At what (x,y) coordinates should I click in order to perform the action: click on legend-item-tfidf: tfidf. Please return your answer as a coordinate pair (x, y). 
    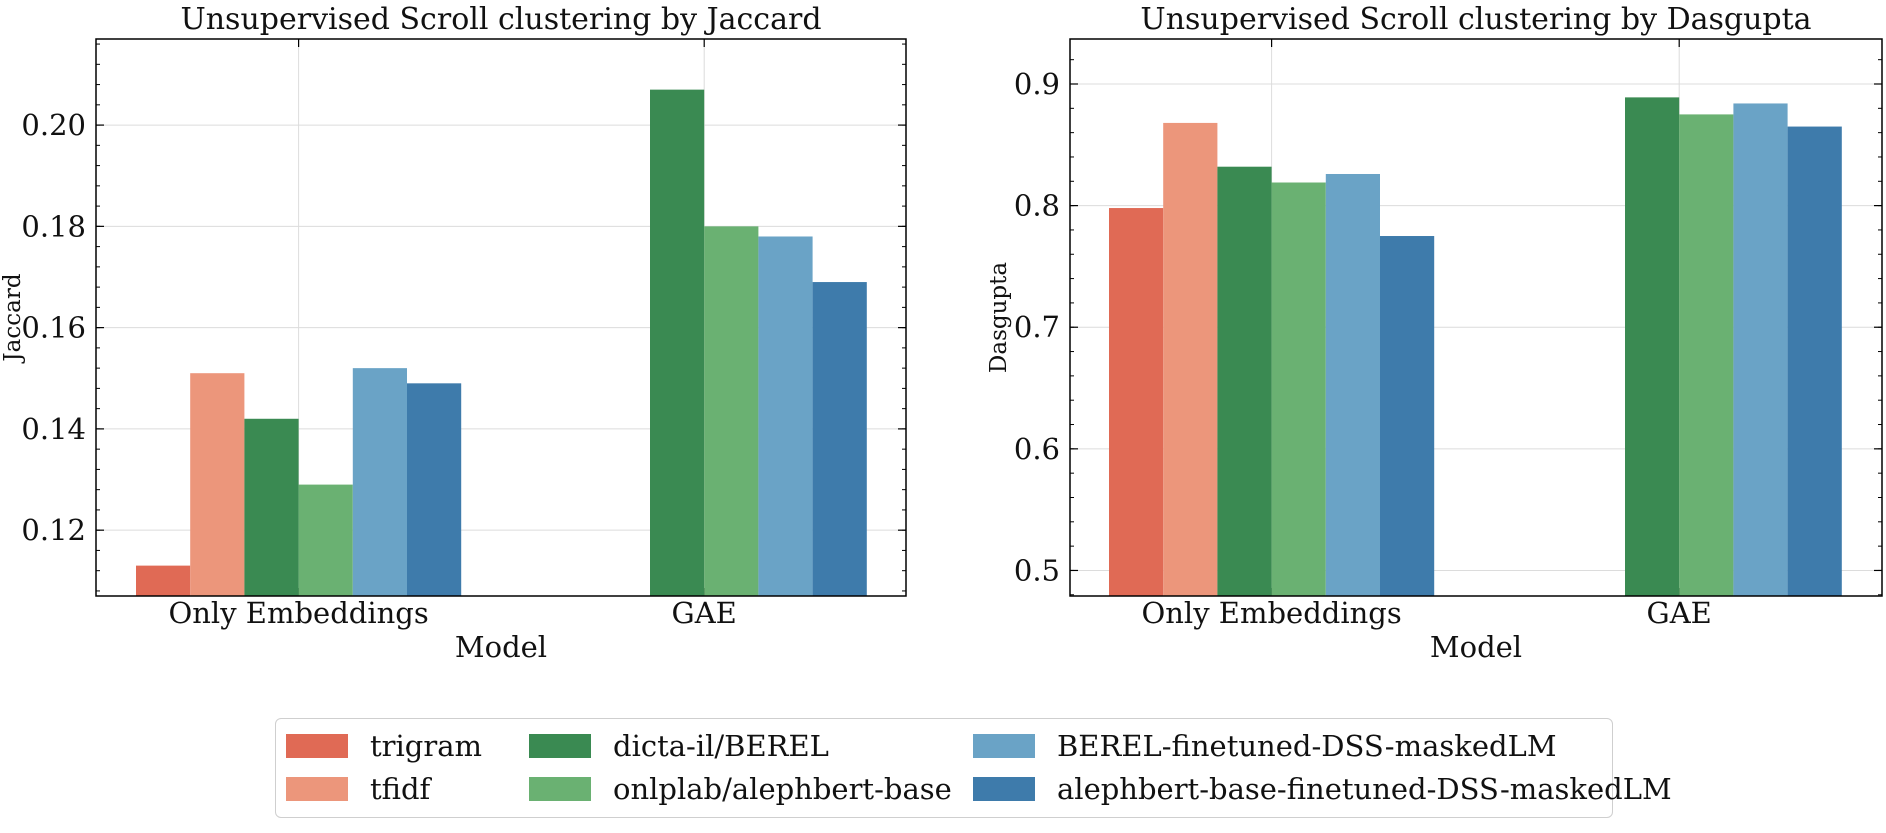
    Looking at the image, I should click on (358, 789).